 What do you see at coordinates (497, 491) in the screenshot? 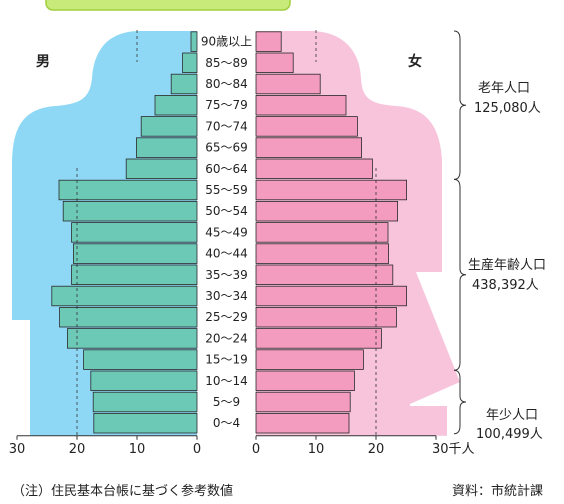
I see `source-label: 資料：市統計課` at bounding box center [497, 491].